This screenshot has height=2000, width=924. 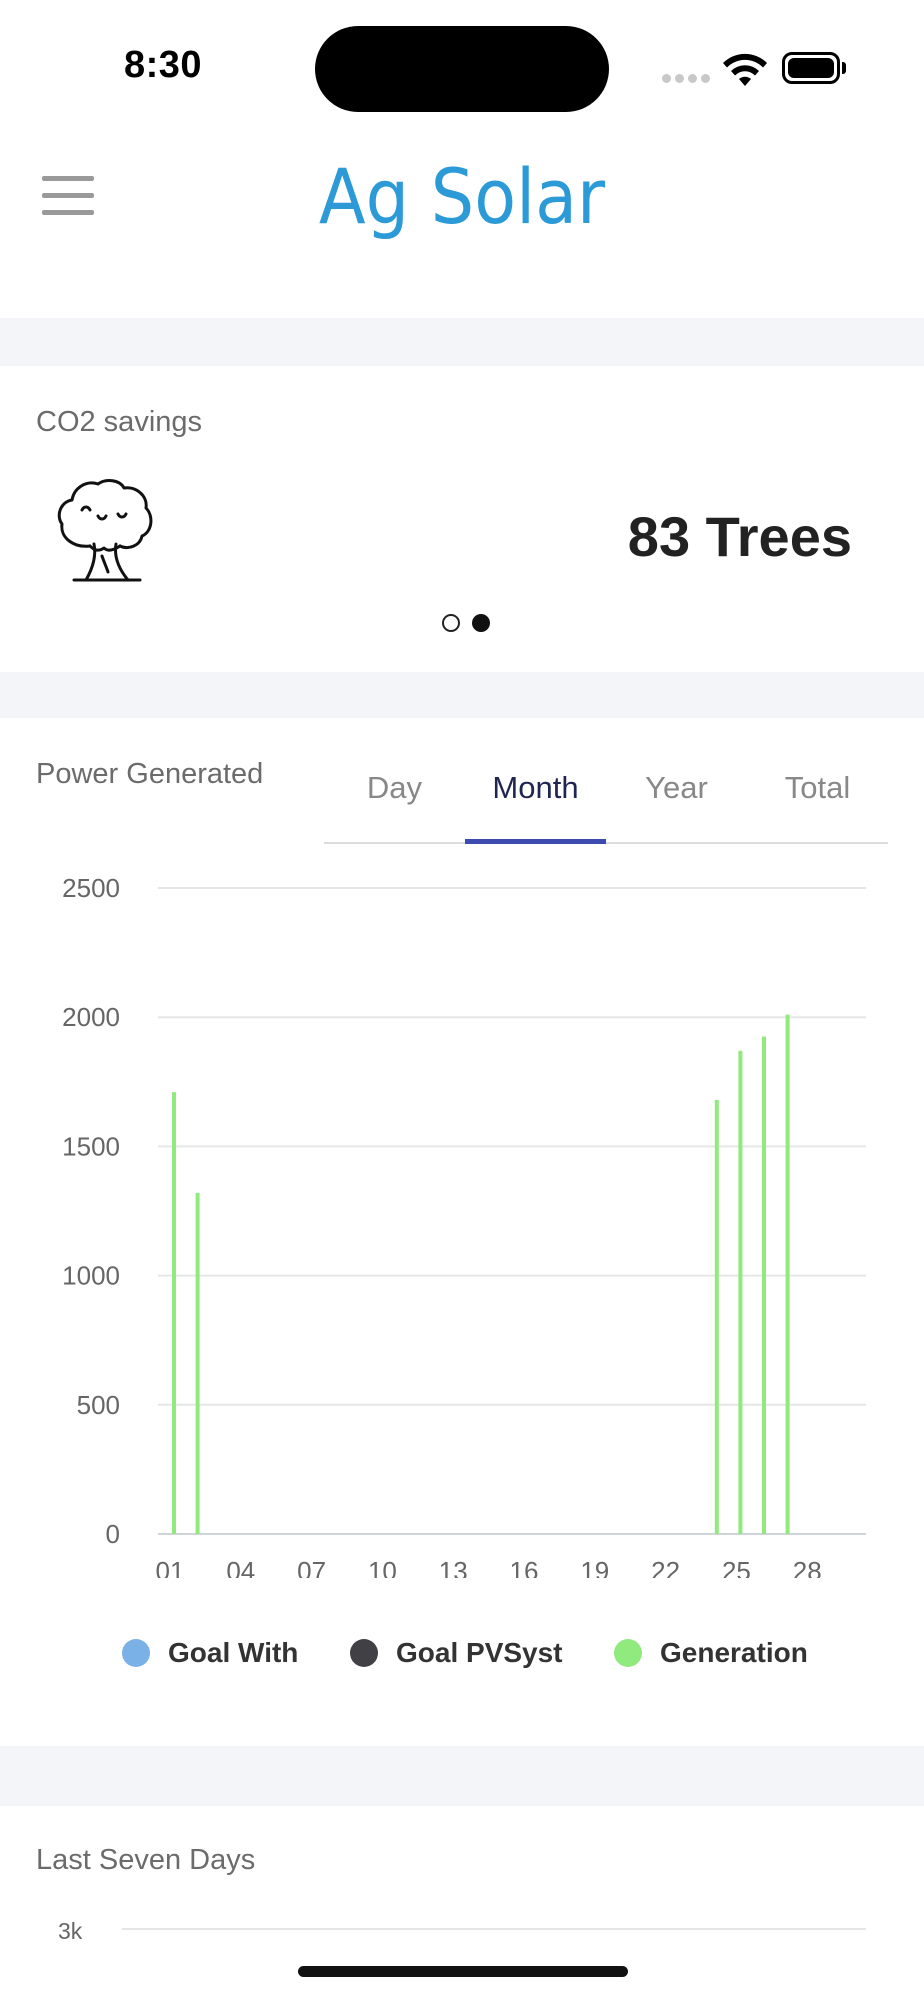 What do you see at coordinates (594, 1567) in the screenshot?
I see `x-tick-label: 19` at bounding box center [594, 1567].